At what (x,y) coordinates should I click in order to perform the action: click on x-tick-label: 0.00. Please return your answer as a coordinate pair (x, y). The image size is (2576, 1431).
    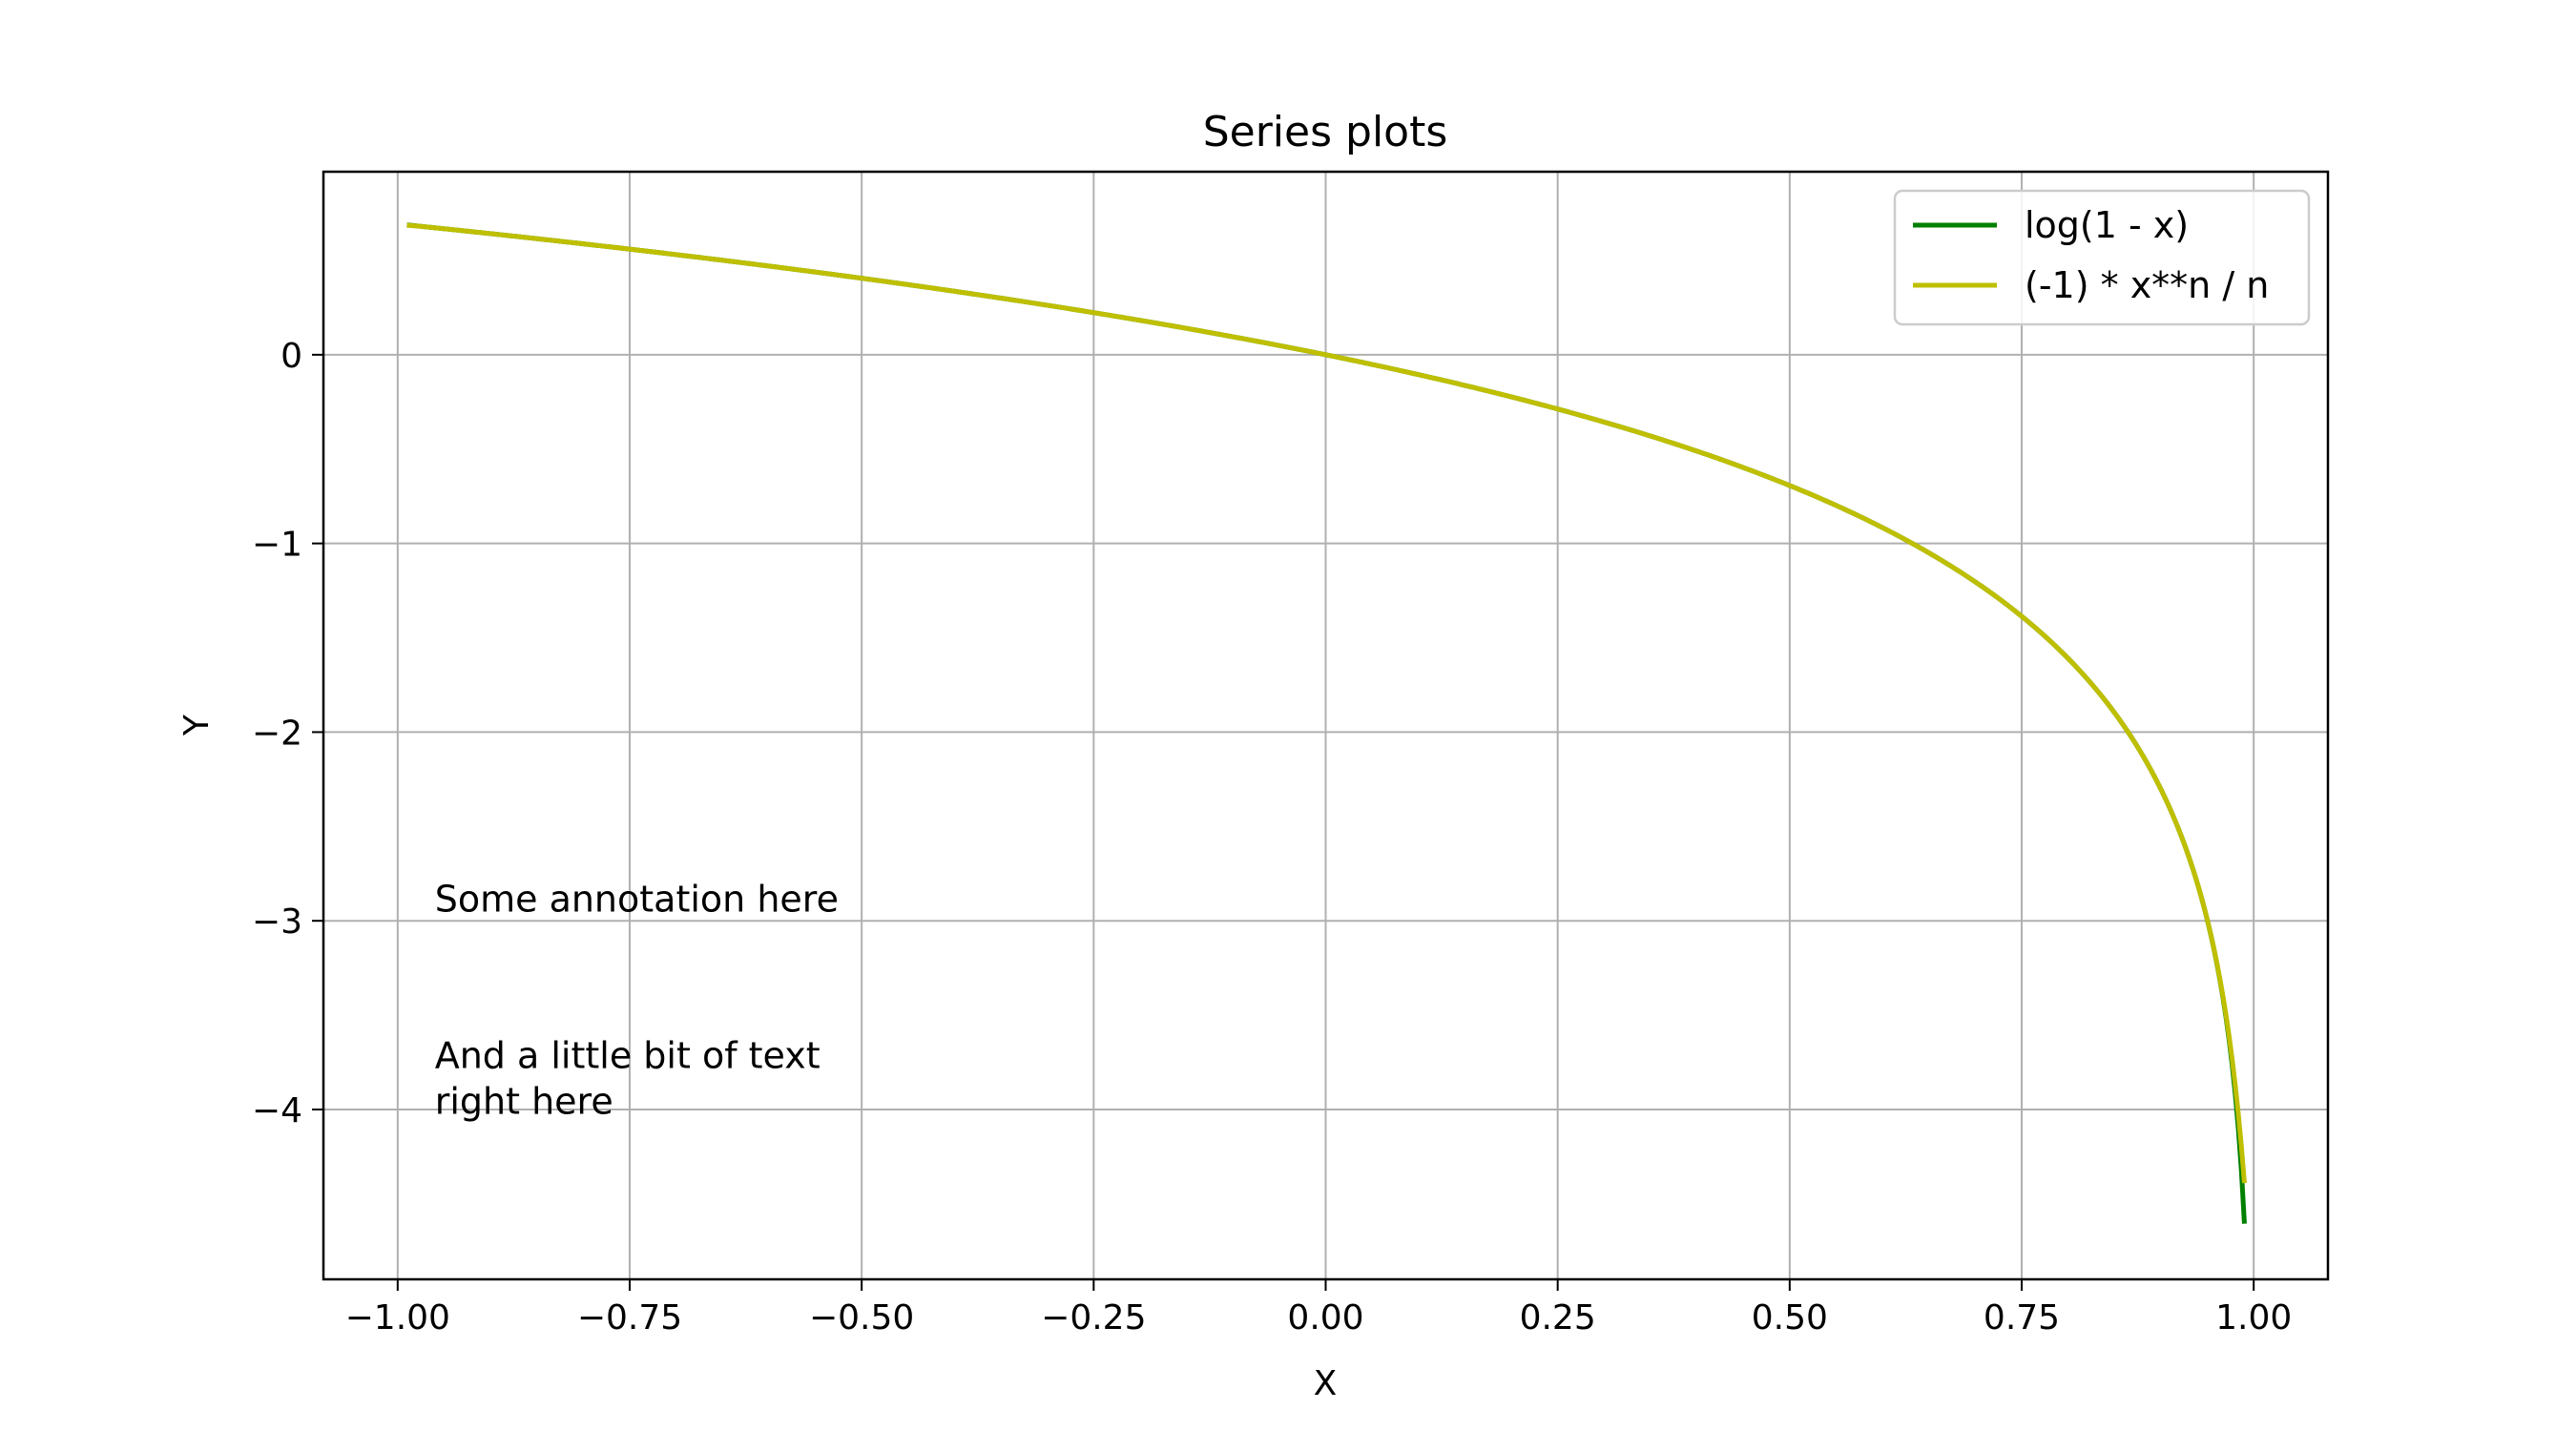
    Looking at the image, I should click on (1325, 1318).